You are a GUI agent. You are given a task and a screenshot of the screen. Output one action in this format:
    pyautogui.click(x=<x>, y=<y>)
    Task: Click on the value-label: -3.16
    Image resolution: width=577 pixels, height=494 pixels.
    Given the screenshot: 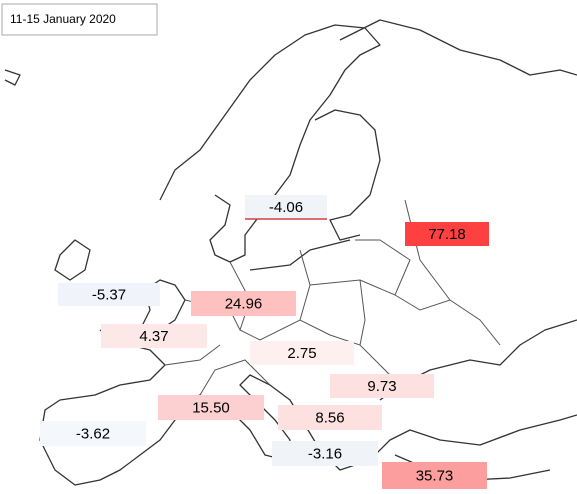 What is the action you would take?
    pyautogui.click(x=325, y=453)
    